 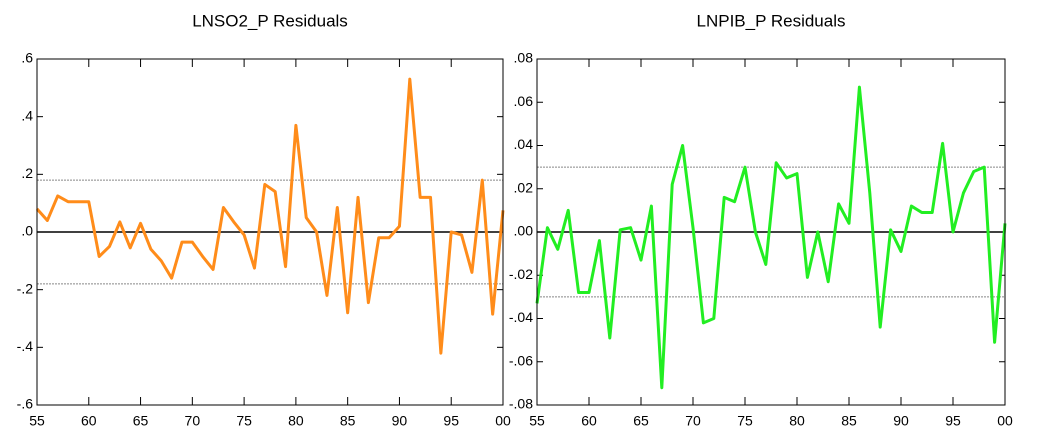 What do you see at coordinates (270, 20) in the screenshot?
I see `chart-title: LNSO2_P Residuals` at bounding box center [270, 20].